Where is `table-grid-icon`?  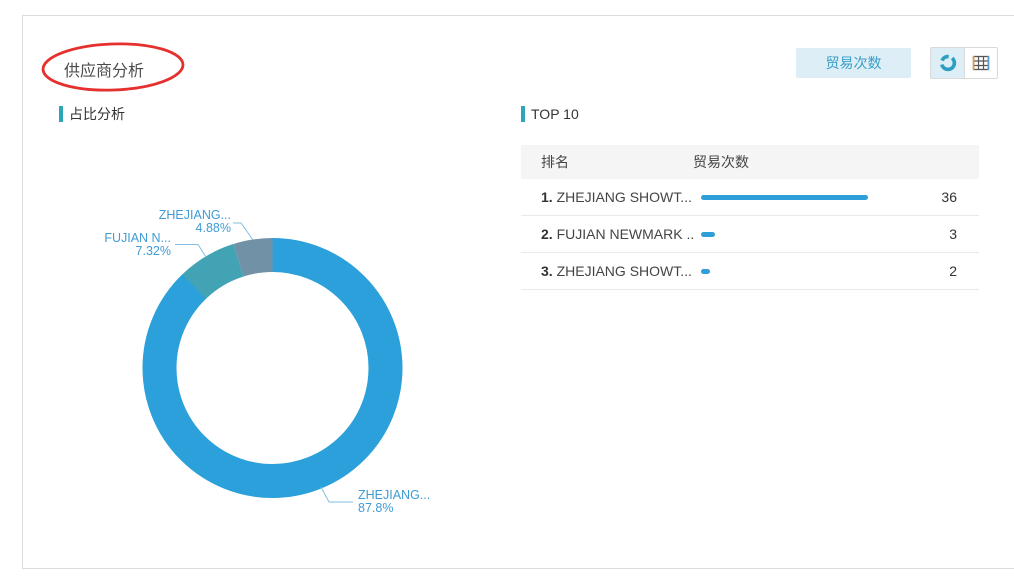 table-grid-icon is located at coordinates (981, 63).